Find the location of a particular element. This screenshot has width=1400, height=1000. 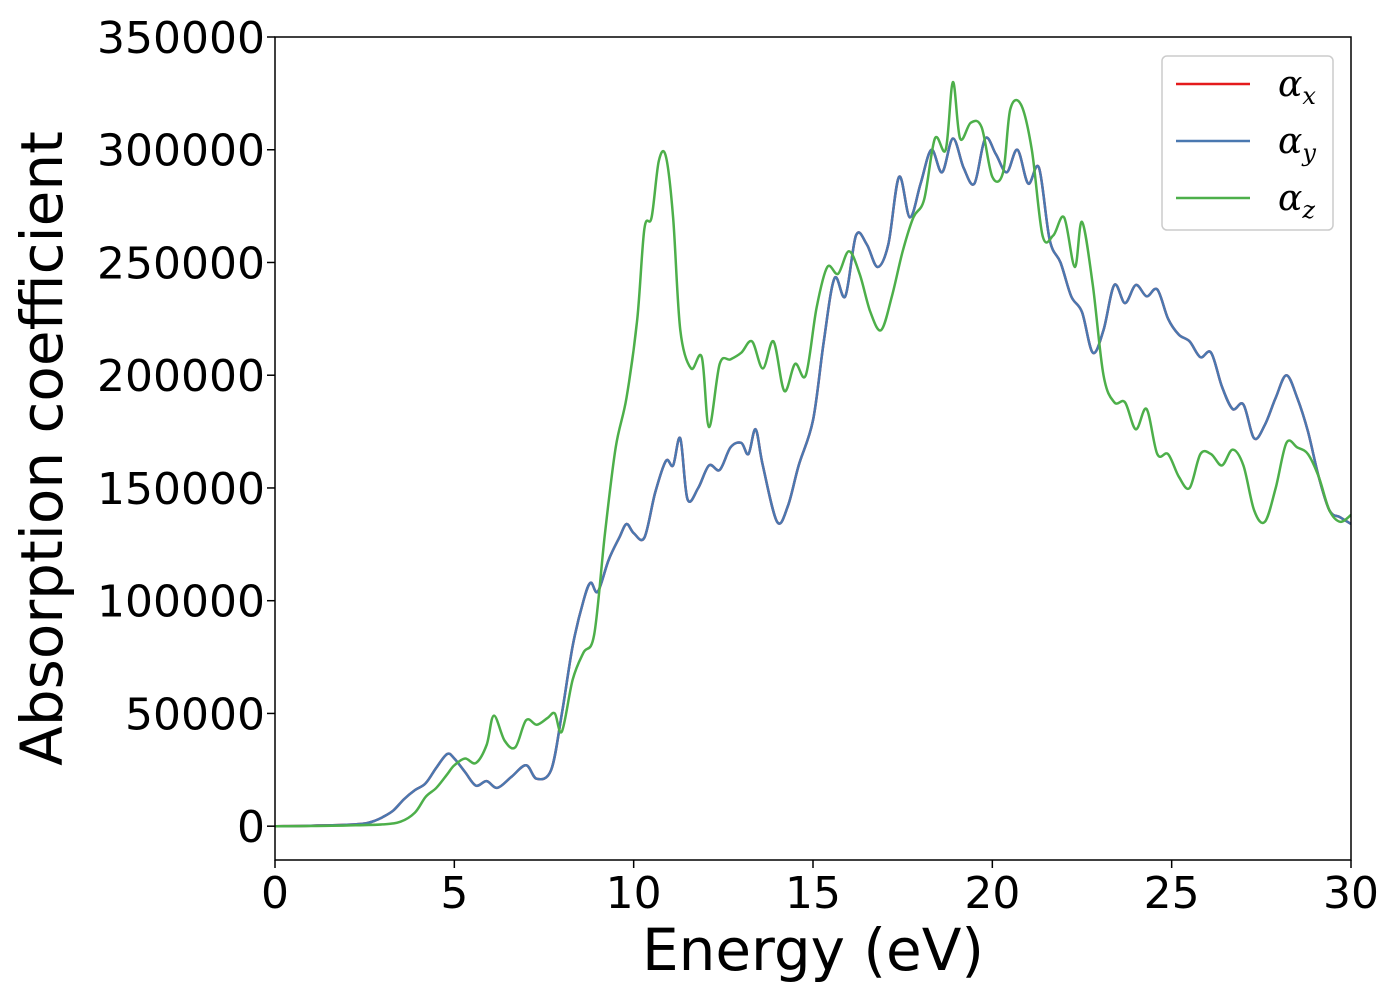

y-tick-label: 50000 is located at coordinates (195, 714).